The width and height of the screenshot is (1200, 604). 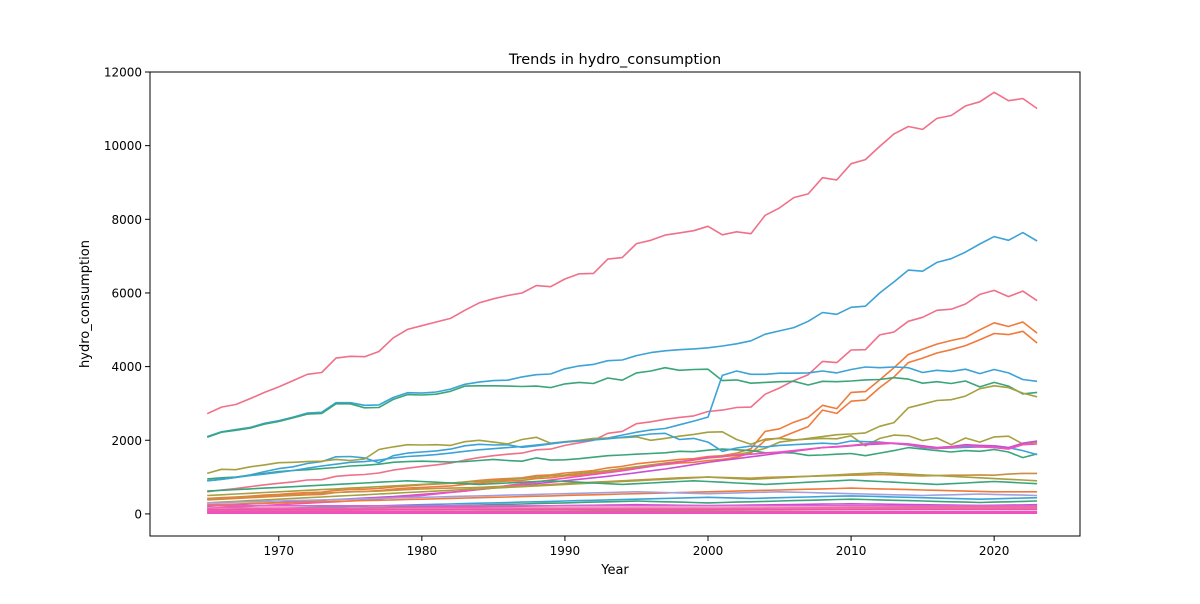 What do you see at coordinates (123, 73) in the screenshot?
I see `y-tick-label: 12000` at bounding box center [123, 73].